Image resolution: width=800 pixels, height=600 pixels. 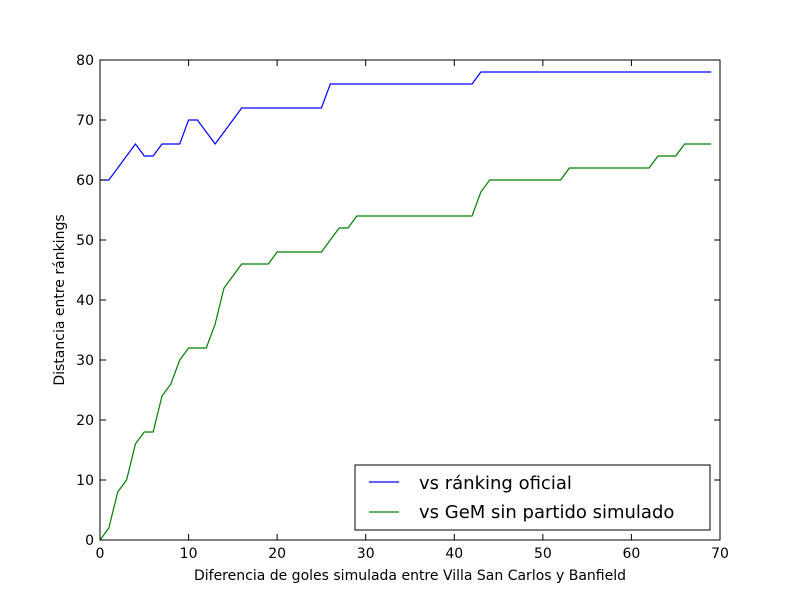 I want to click on x-tick-label: 50, so click(x=543, y=554).